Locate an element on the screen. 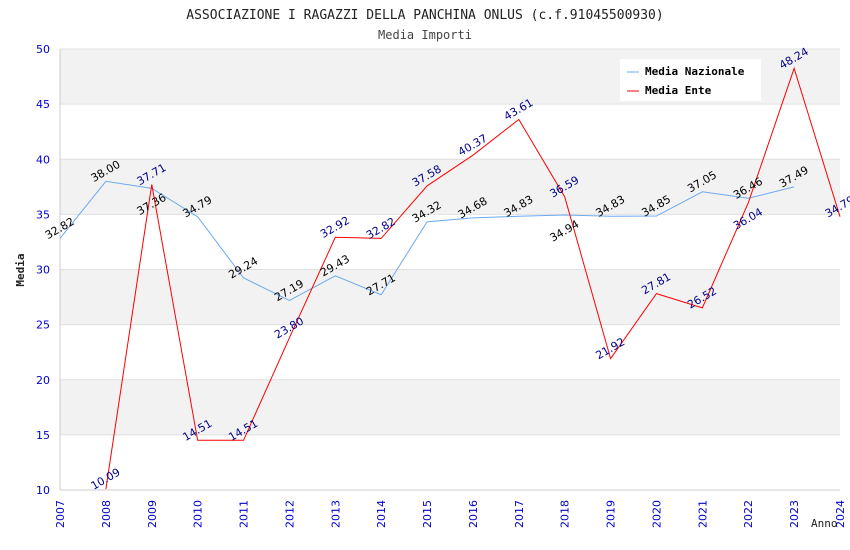  y-tick-label: 15 is located at coordinates (43, 435).